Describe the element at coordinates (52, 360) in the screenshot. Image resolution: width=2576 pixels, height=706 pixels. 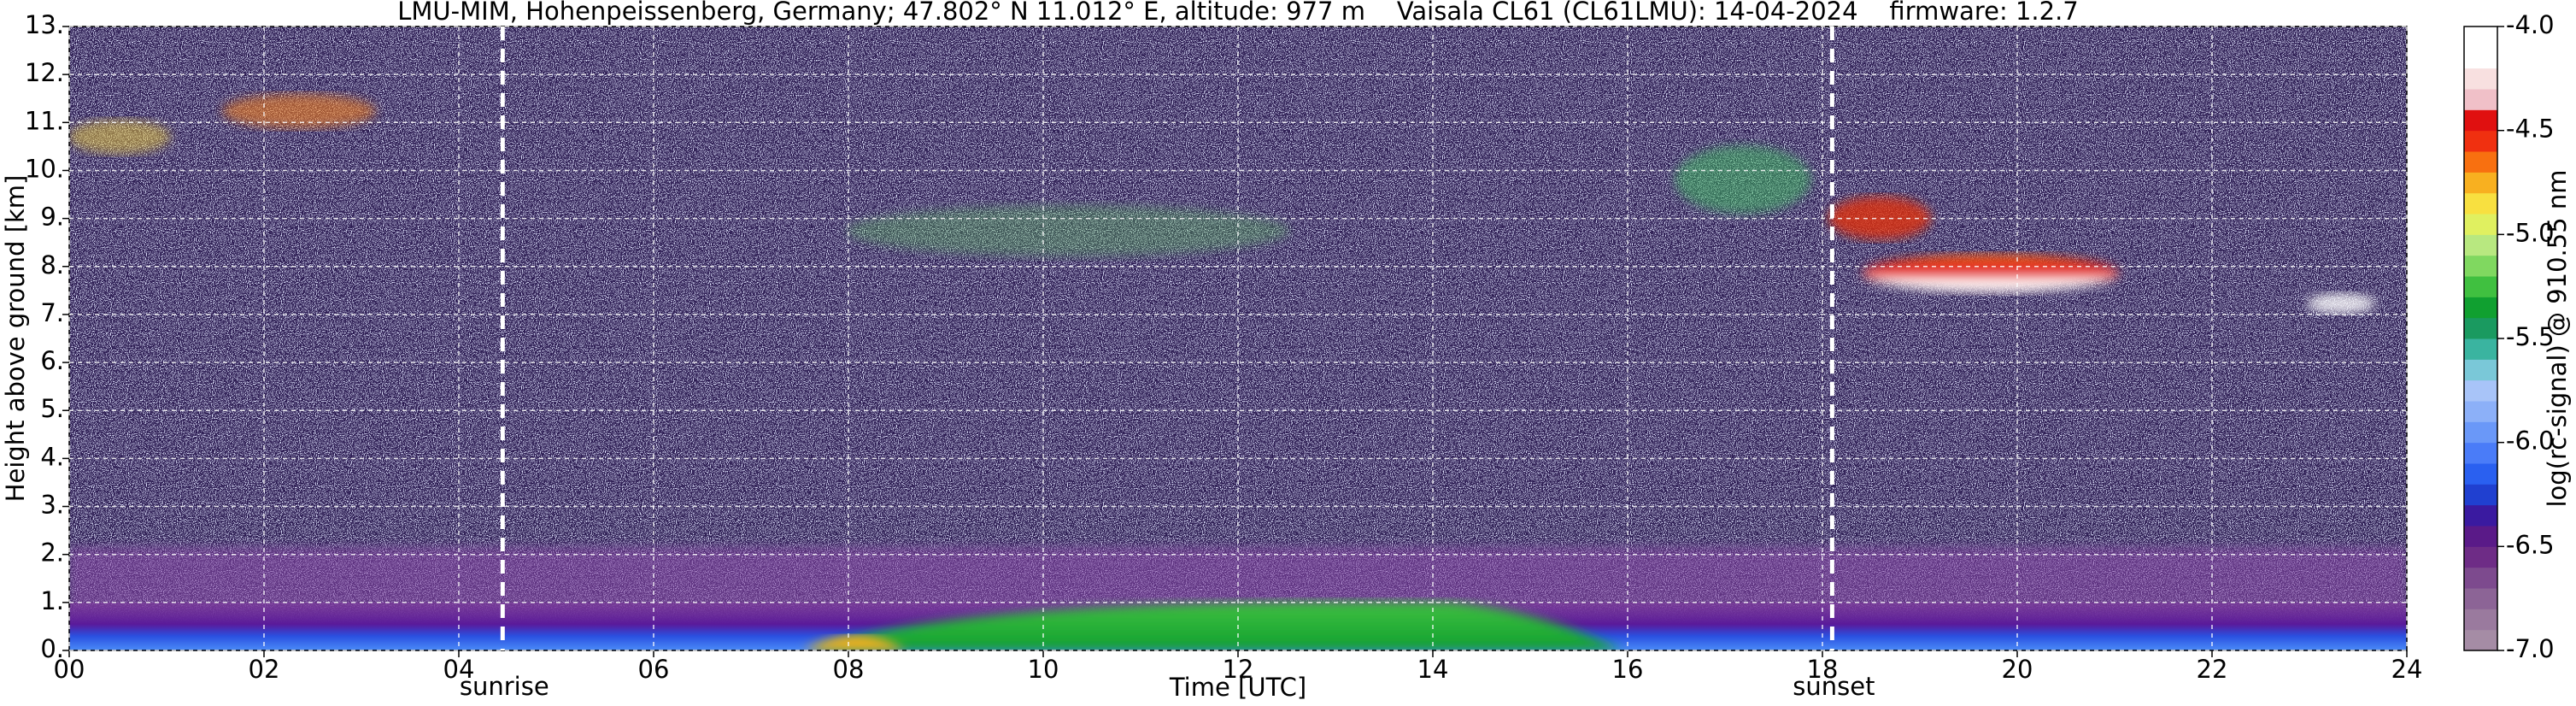
I see `y-tick-label: 6.` at that location.